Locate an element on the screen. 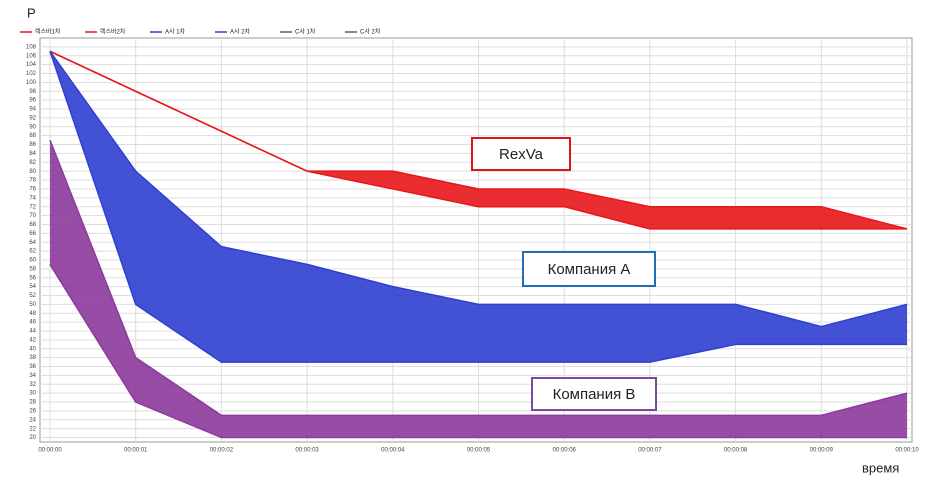  y-tick-label: 66 is located at coordinates (32, 234).